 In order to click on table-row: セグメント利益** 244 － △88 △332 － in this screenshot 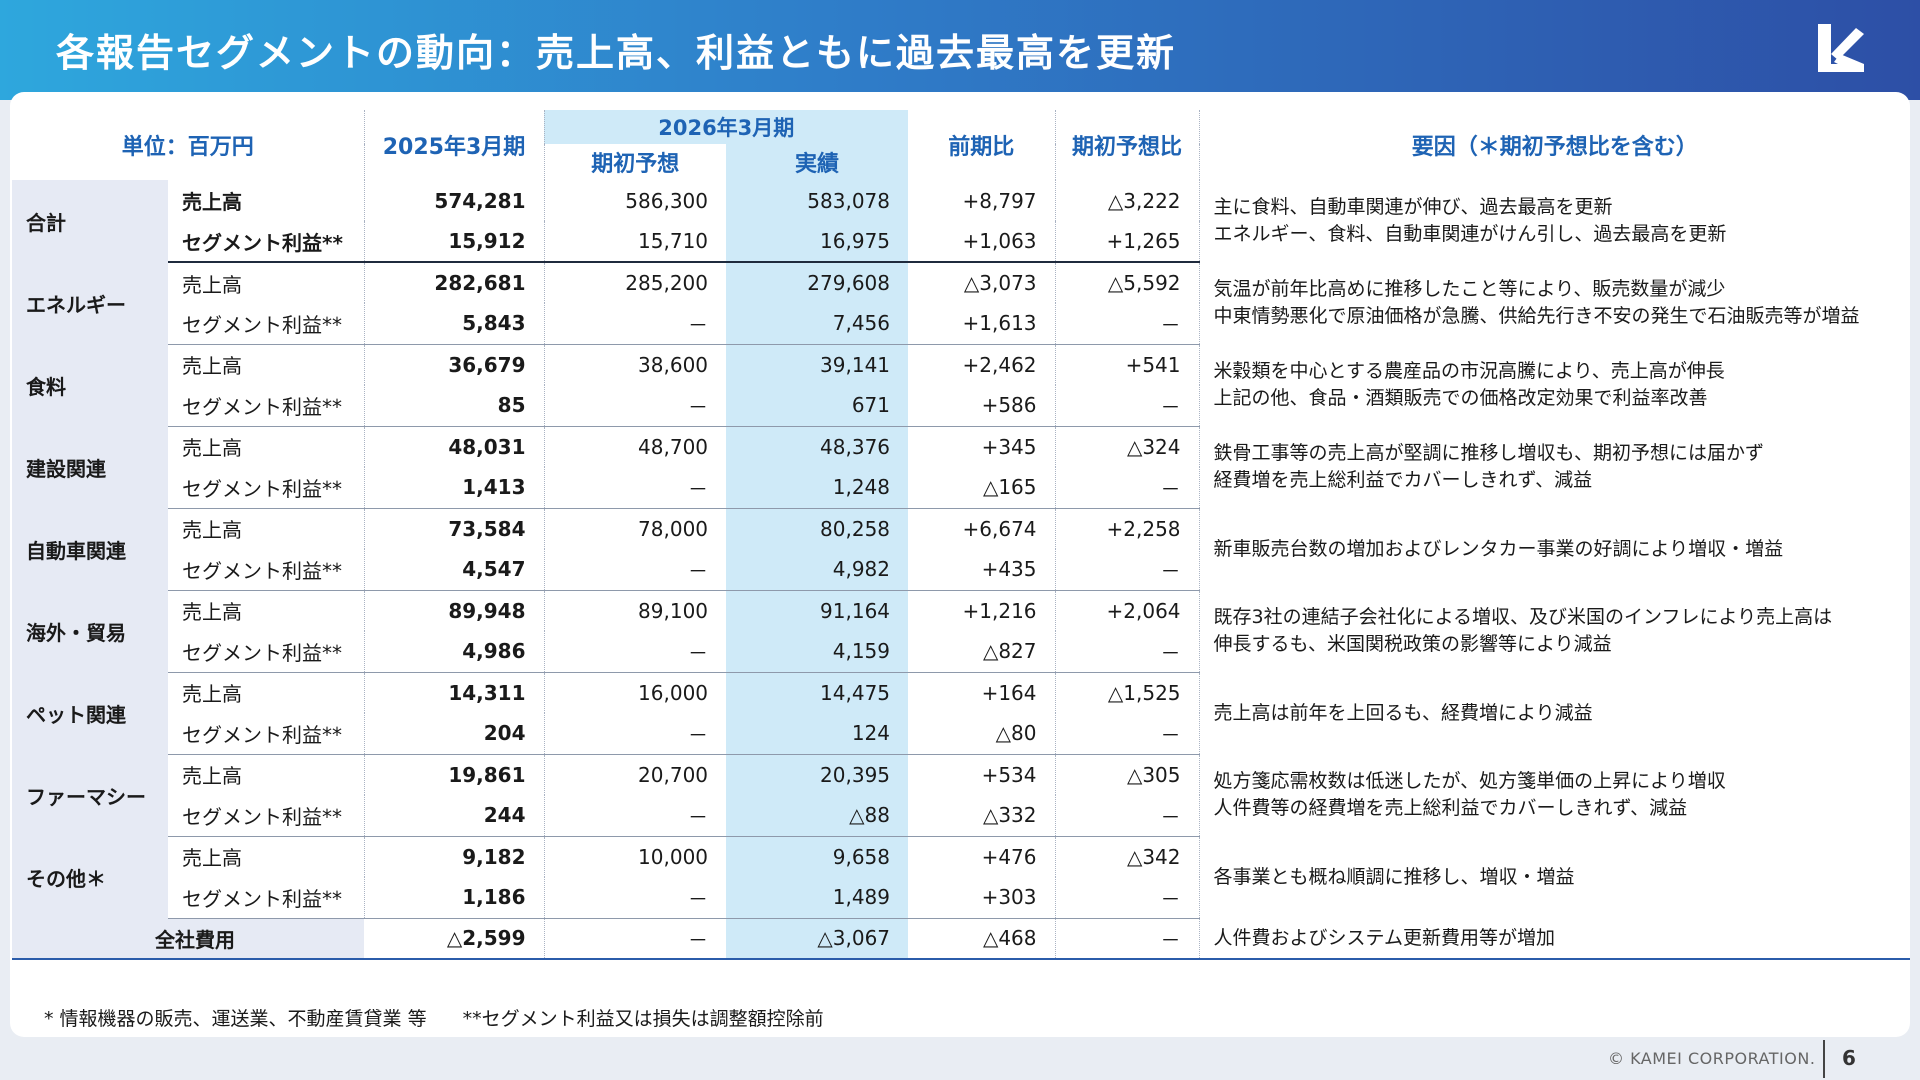, I will do `click(961, 816)`.